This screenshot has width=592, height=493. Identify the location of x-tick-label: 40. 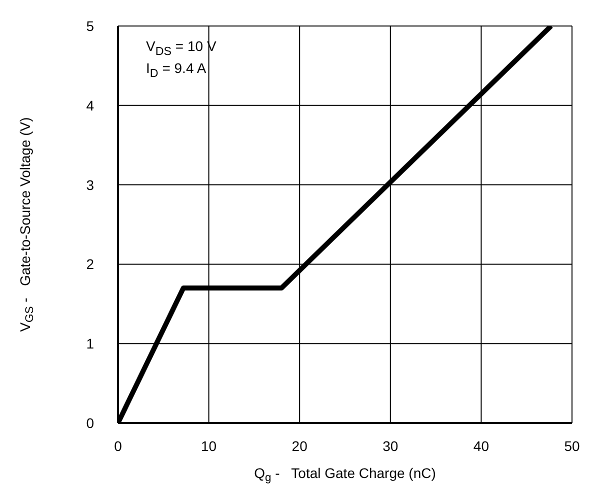
(481, 446).